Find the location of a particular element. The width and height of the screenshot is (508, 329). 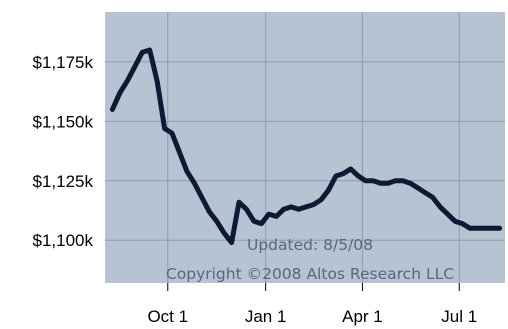

annotation-updated: Updated: 8/5/08 is located at coordinates (310, 245).